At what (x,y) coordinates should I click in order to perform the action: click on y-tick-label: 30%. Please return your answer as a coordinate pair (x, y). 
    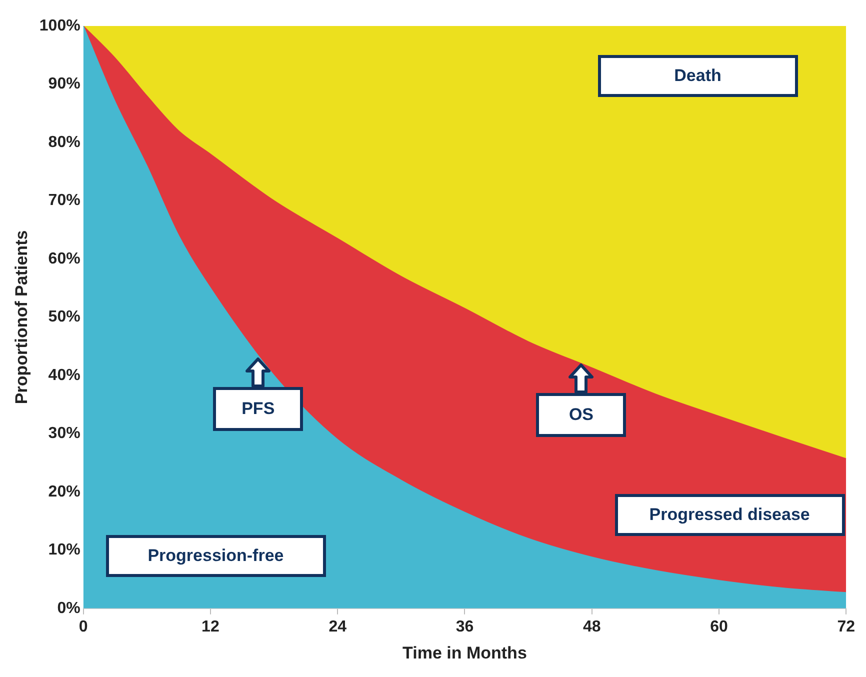
    Looking at the image, I should click on (64, 433).